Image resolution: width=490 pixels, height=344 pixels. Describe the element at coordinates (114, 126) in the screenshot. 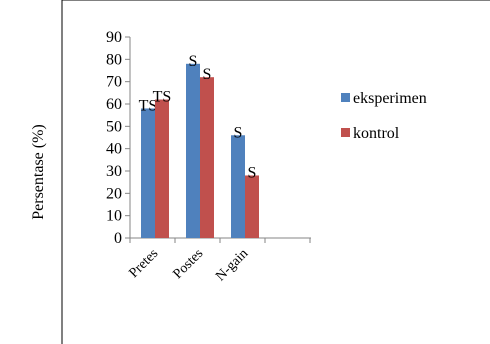

I see `y-tick-label: 50` at that location.